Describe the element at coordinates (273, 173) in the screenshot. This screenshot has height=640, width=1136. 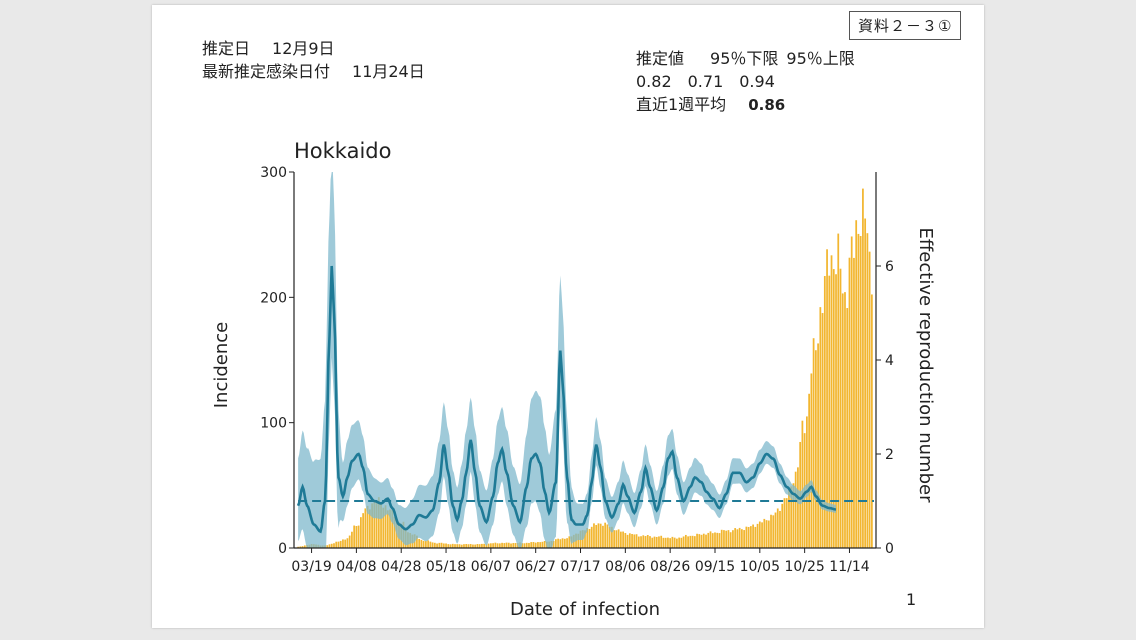
I see `y-tick-label: 300` at that location.